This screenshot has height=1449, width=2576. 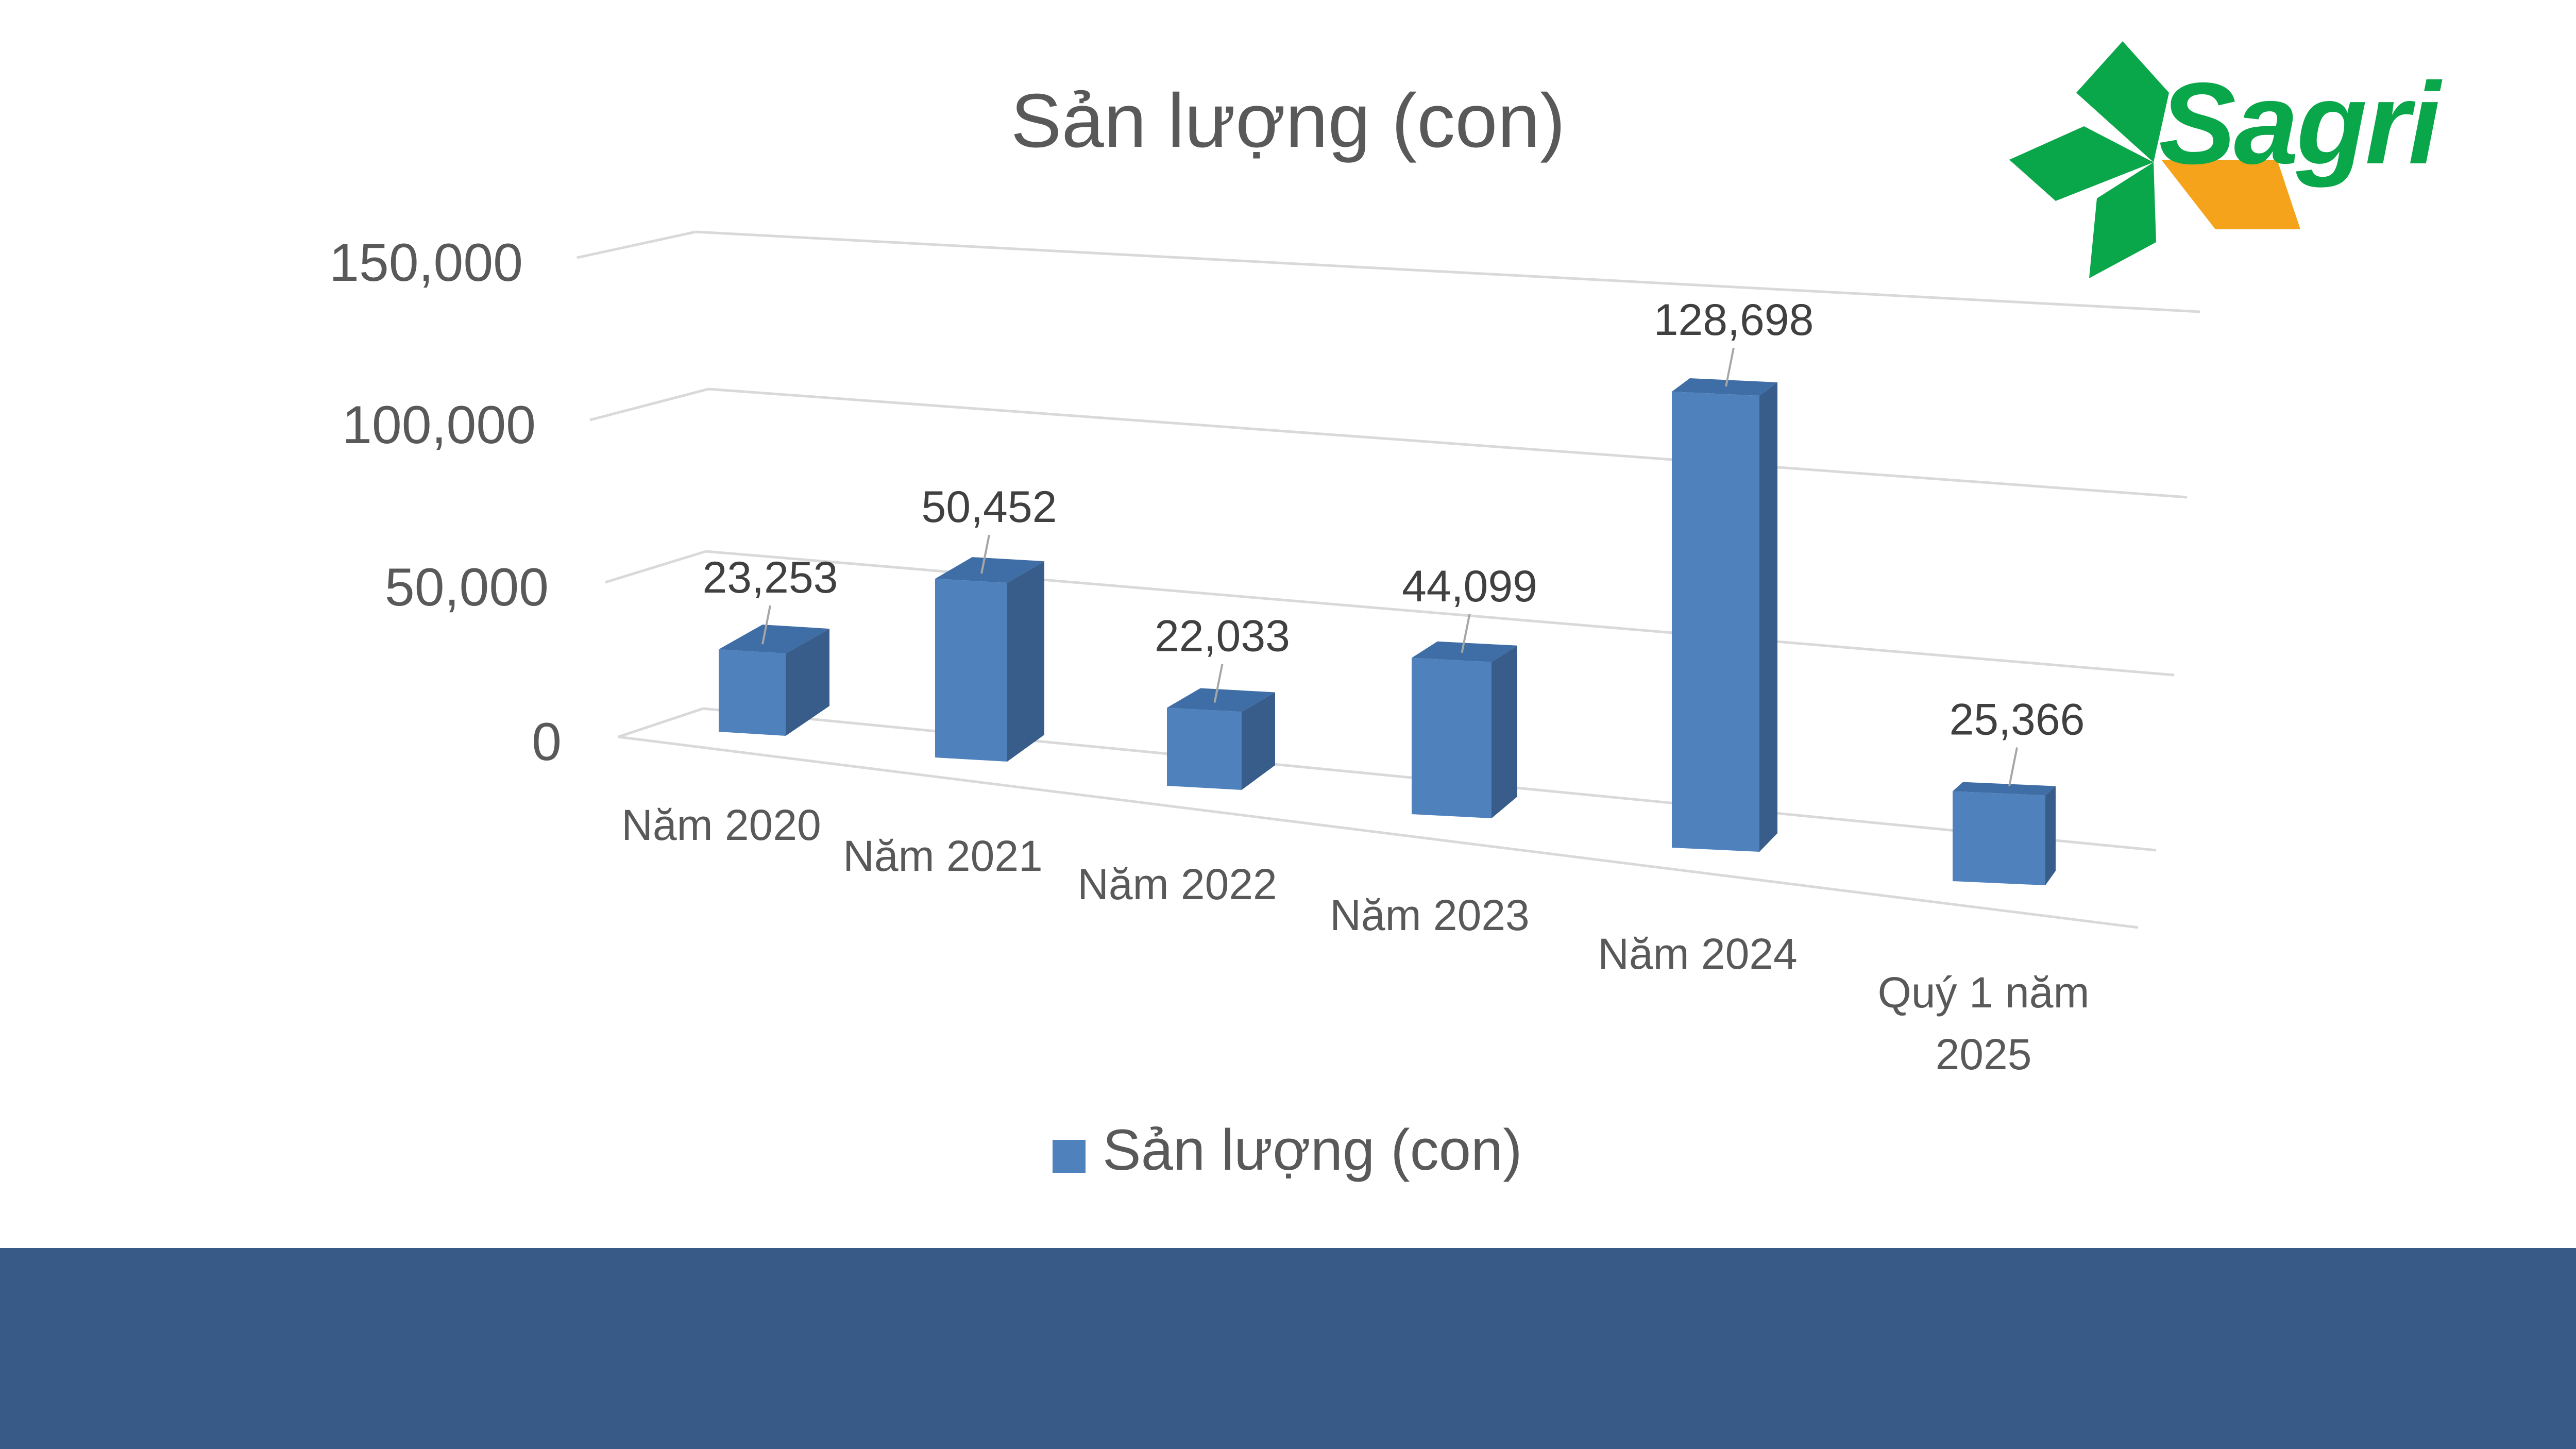 I want to click on data-label: 25,366, so click(x=2016, y=720).